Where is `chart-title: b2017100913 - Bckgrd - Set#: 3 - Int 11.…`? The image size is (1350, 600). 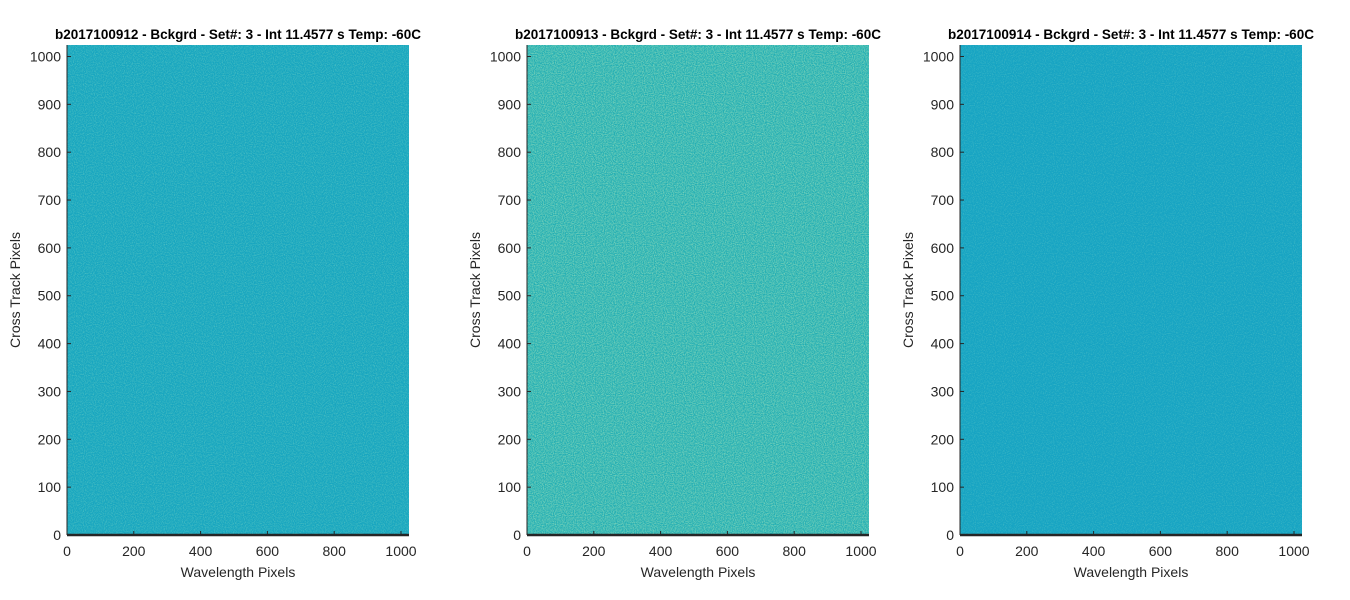
chart-title: b2017100913 - Bckgrd - Set#: 3 - Int 11.… is located at coordinates (698, 34).